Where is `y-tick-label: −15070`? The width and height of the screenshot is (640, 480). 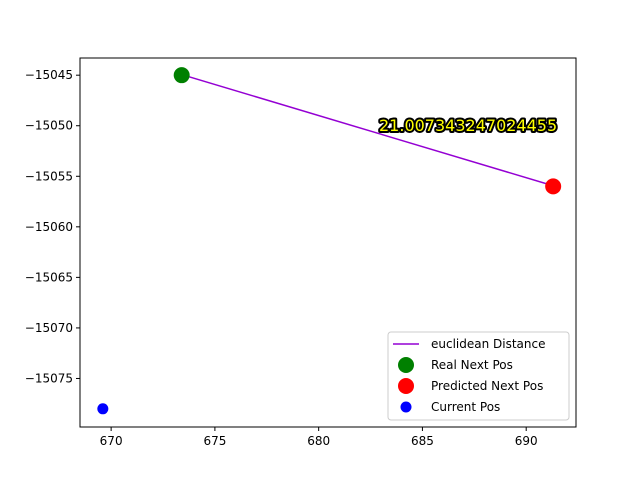
y-tick-label: −15070 is located at coordinates (49, 328).